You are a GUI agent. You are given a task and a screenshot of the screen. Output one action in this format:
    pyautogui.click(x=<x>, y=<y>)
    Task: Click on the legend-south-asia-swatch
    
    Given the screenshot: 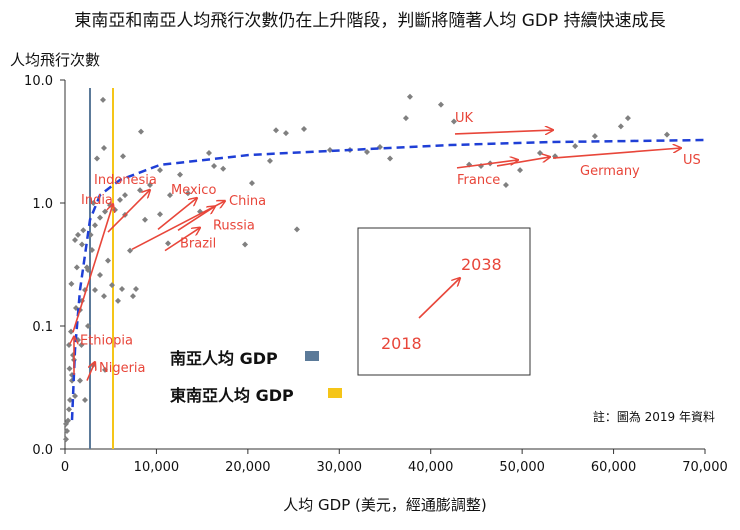 What is the action you would take?
    pyautogui.click(x=312, y=356)
    